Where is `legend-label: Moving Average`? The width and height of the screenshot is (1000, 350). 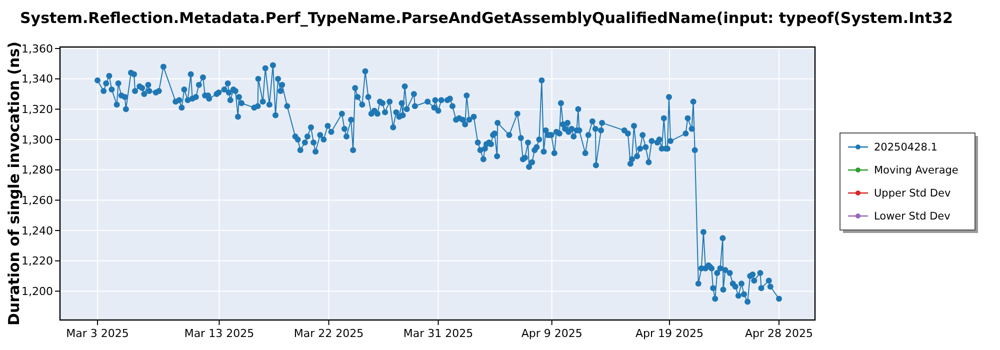
legend-label: Moving Average is located at coordinates (916, 170).